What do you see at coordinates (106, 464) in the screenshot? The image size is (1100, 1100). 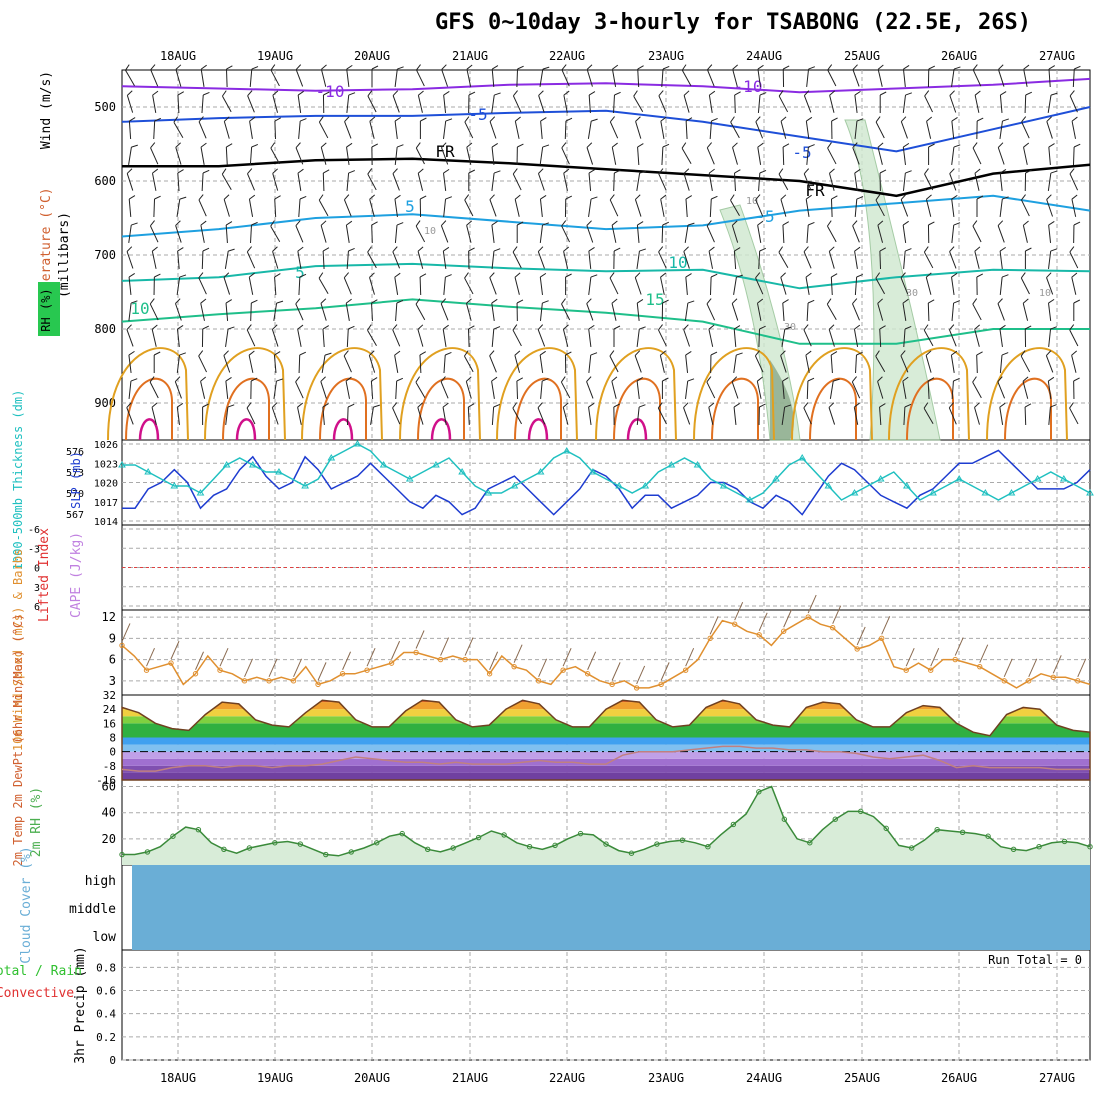 I see `slp-tick: 1023` at bounding box center [106, 464].